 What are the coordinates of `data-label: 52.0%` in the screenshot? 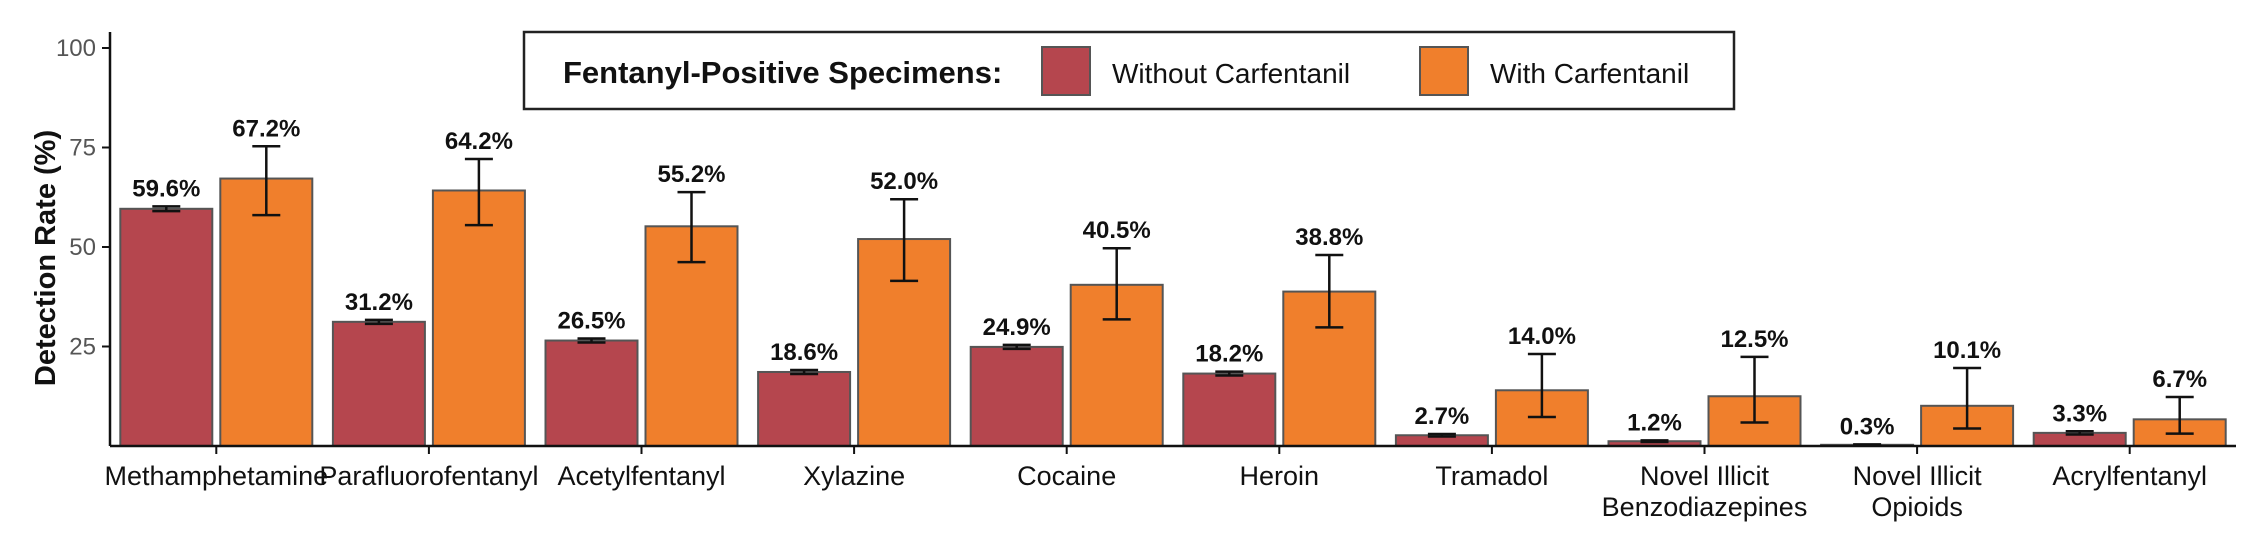 It's located at (904, 181).